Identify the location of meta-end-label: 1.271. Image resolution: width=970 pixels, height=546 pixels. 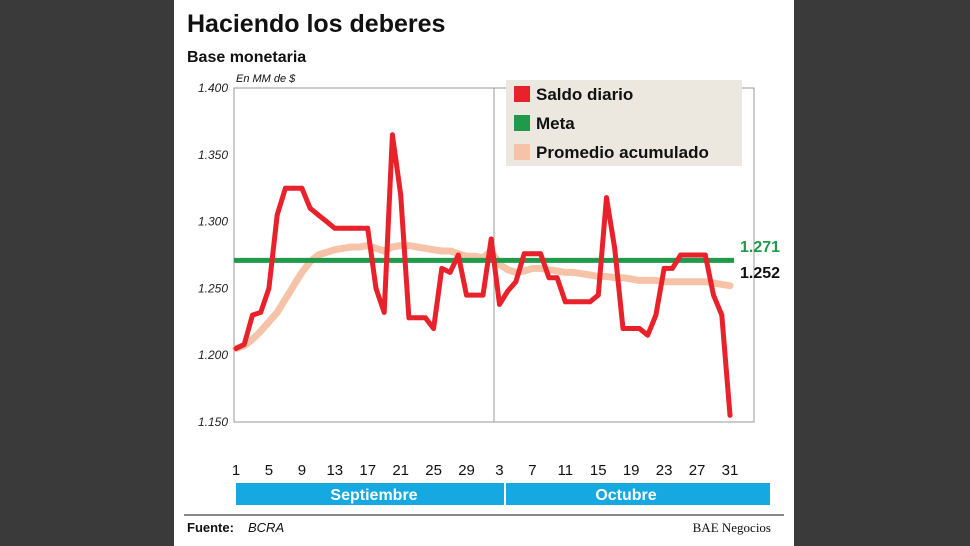
(760, 247).